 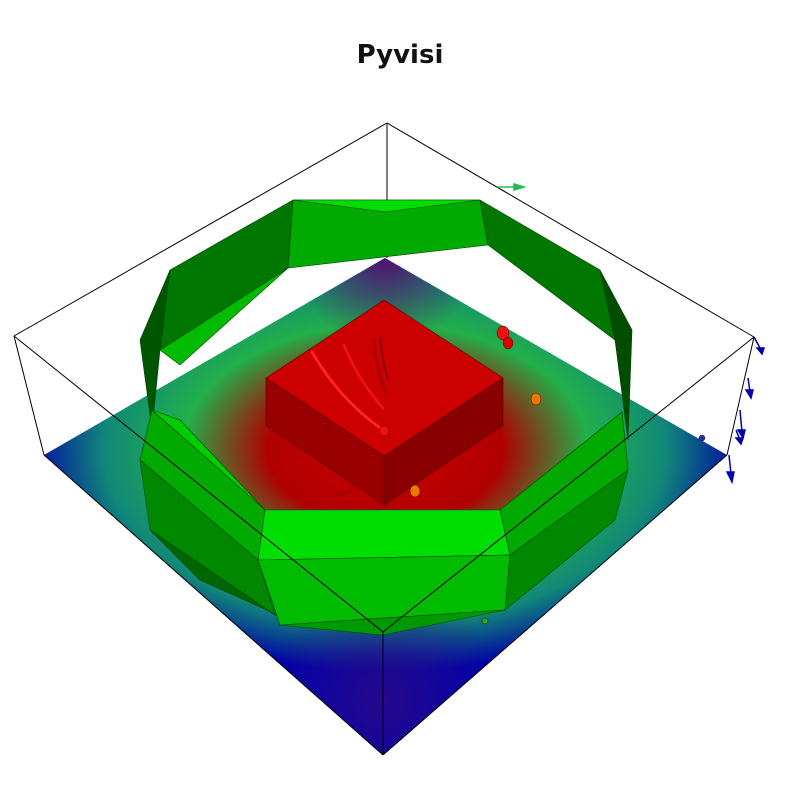 I want to click on streamlines, so click(x=349, y=417).